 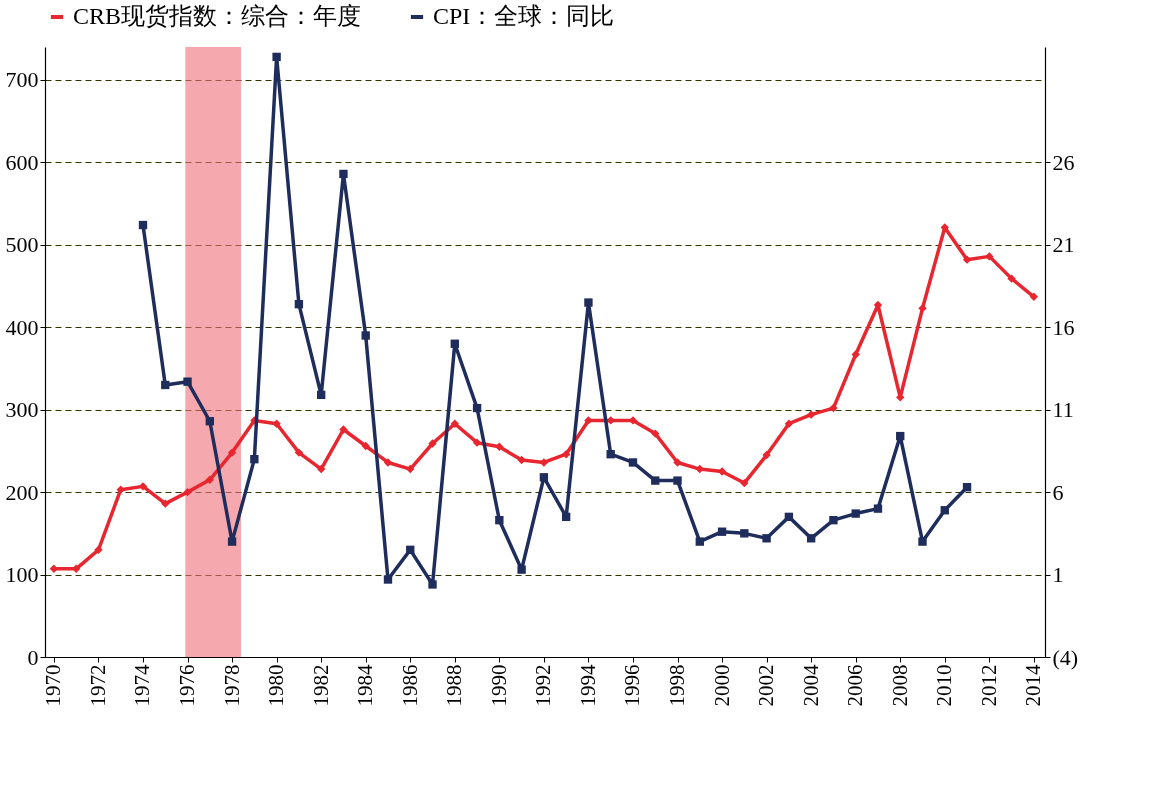 What do you see at coordinates (1063, 327) in the screenshot?
I see `y2-tick-label: 16` at bounding box center [1063, 327].